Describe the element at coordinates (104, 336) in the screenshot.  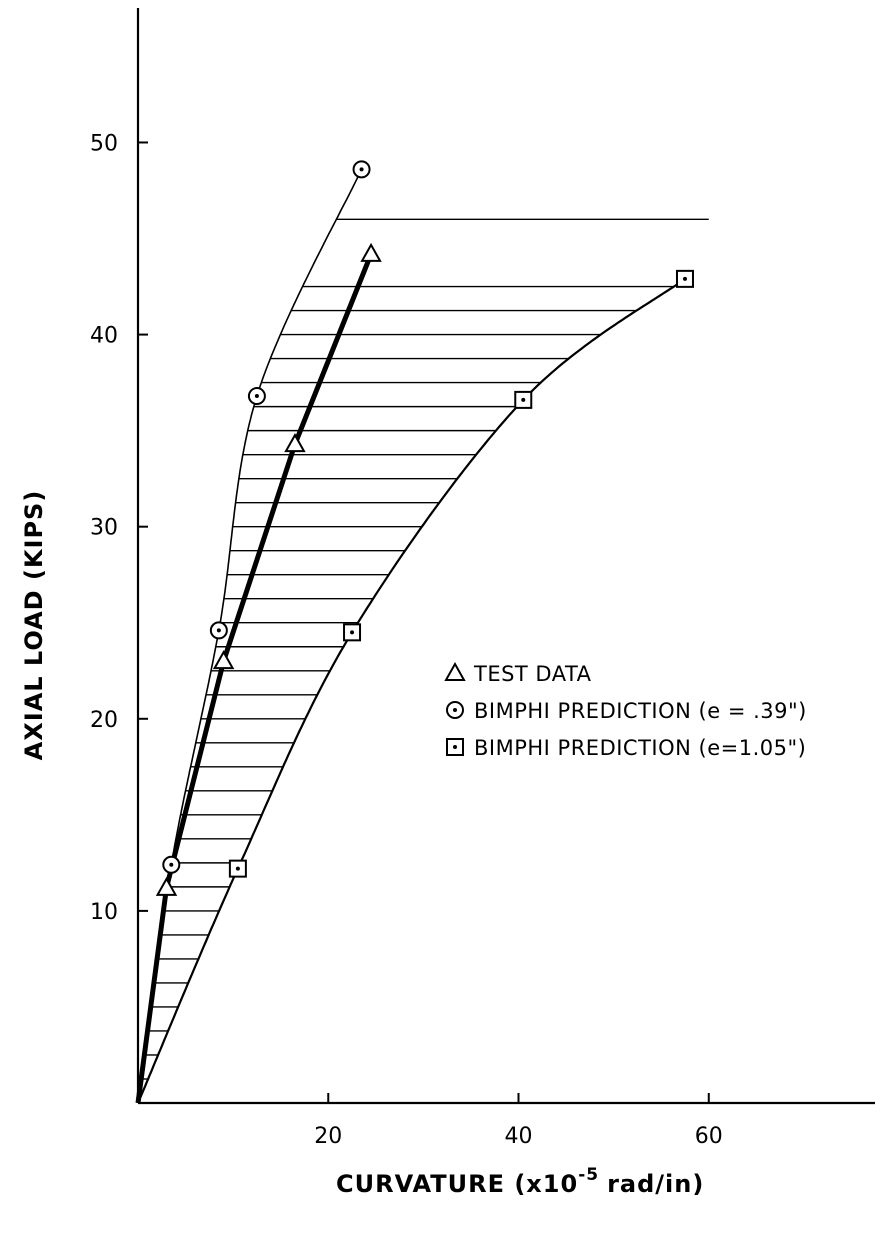
I see `y-tick-label: 40` at that location.